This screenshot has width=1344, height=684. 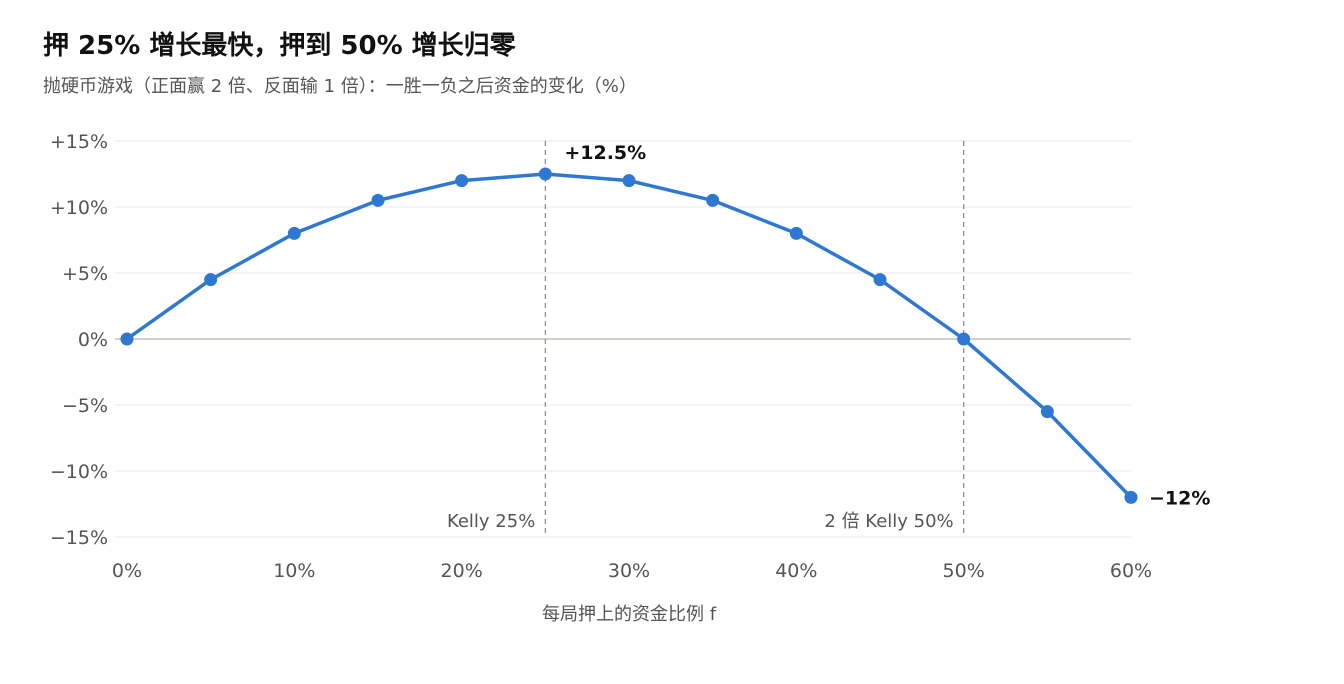 I want to click on x-axis-title: 每局押上的资金比例 f, so click(x=629, y=614).